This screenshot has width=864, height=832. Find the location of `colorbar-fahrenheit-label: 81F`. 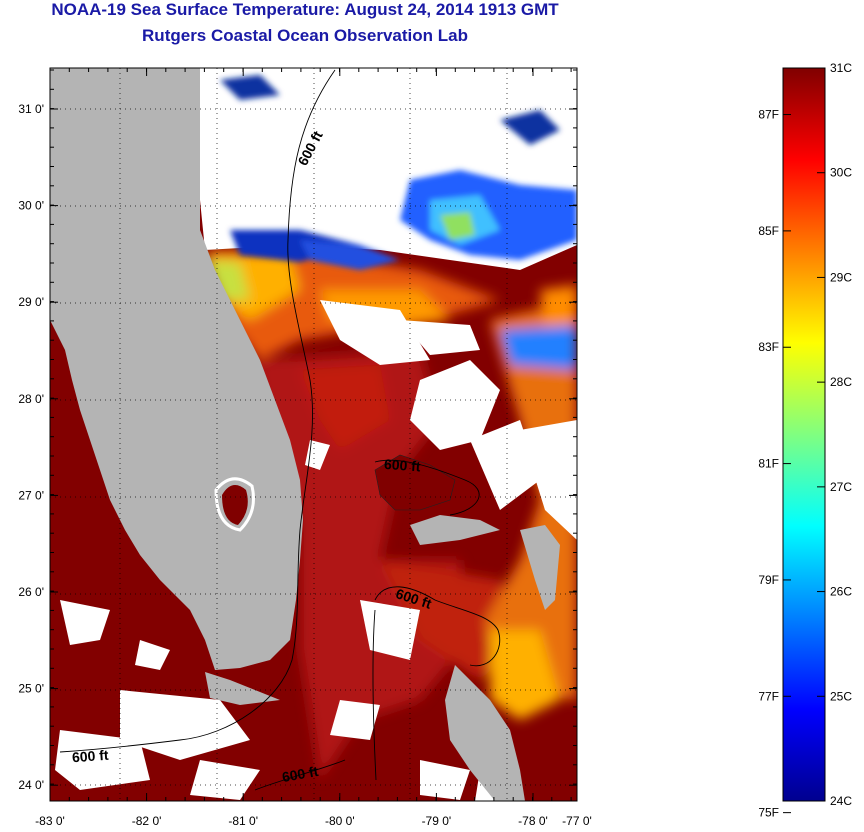

colorbar-fahrenheit-label: 81F is located at coordinates (768, 464).